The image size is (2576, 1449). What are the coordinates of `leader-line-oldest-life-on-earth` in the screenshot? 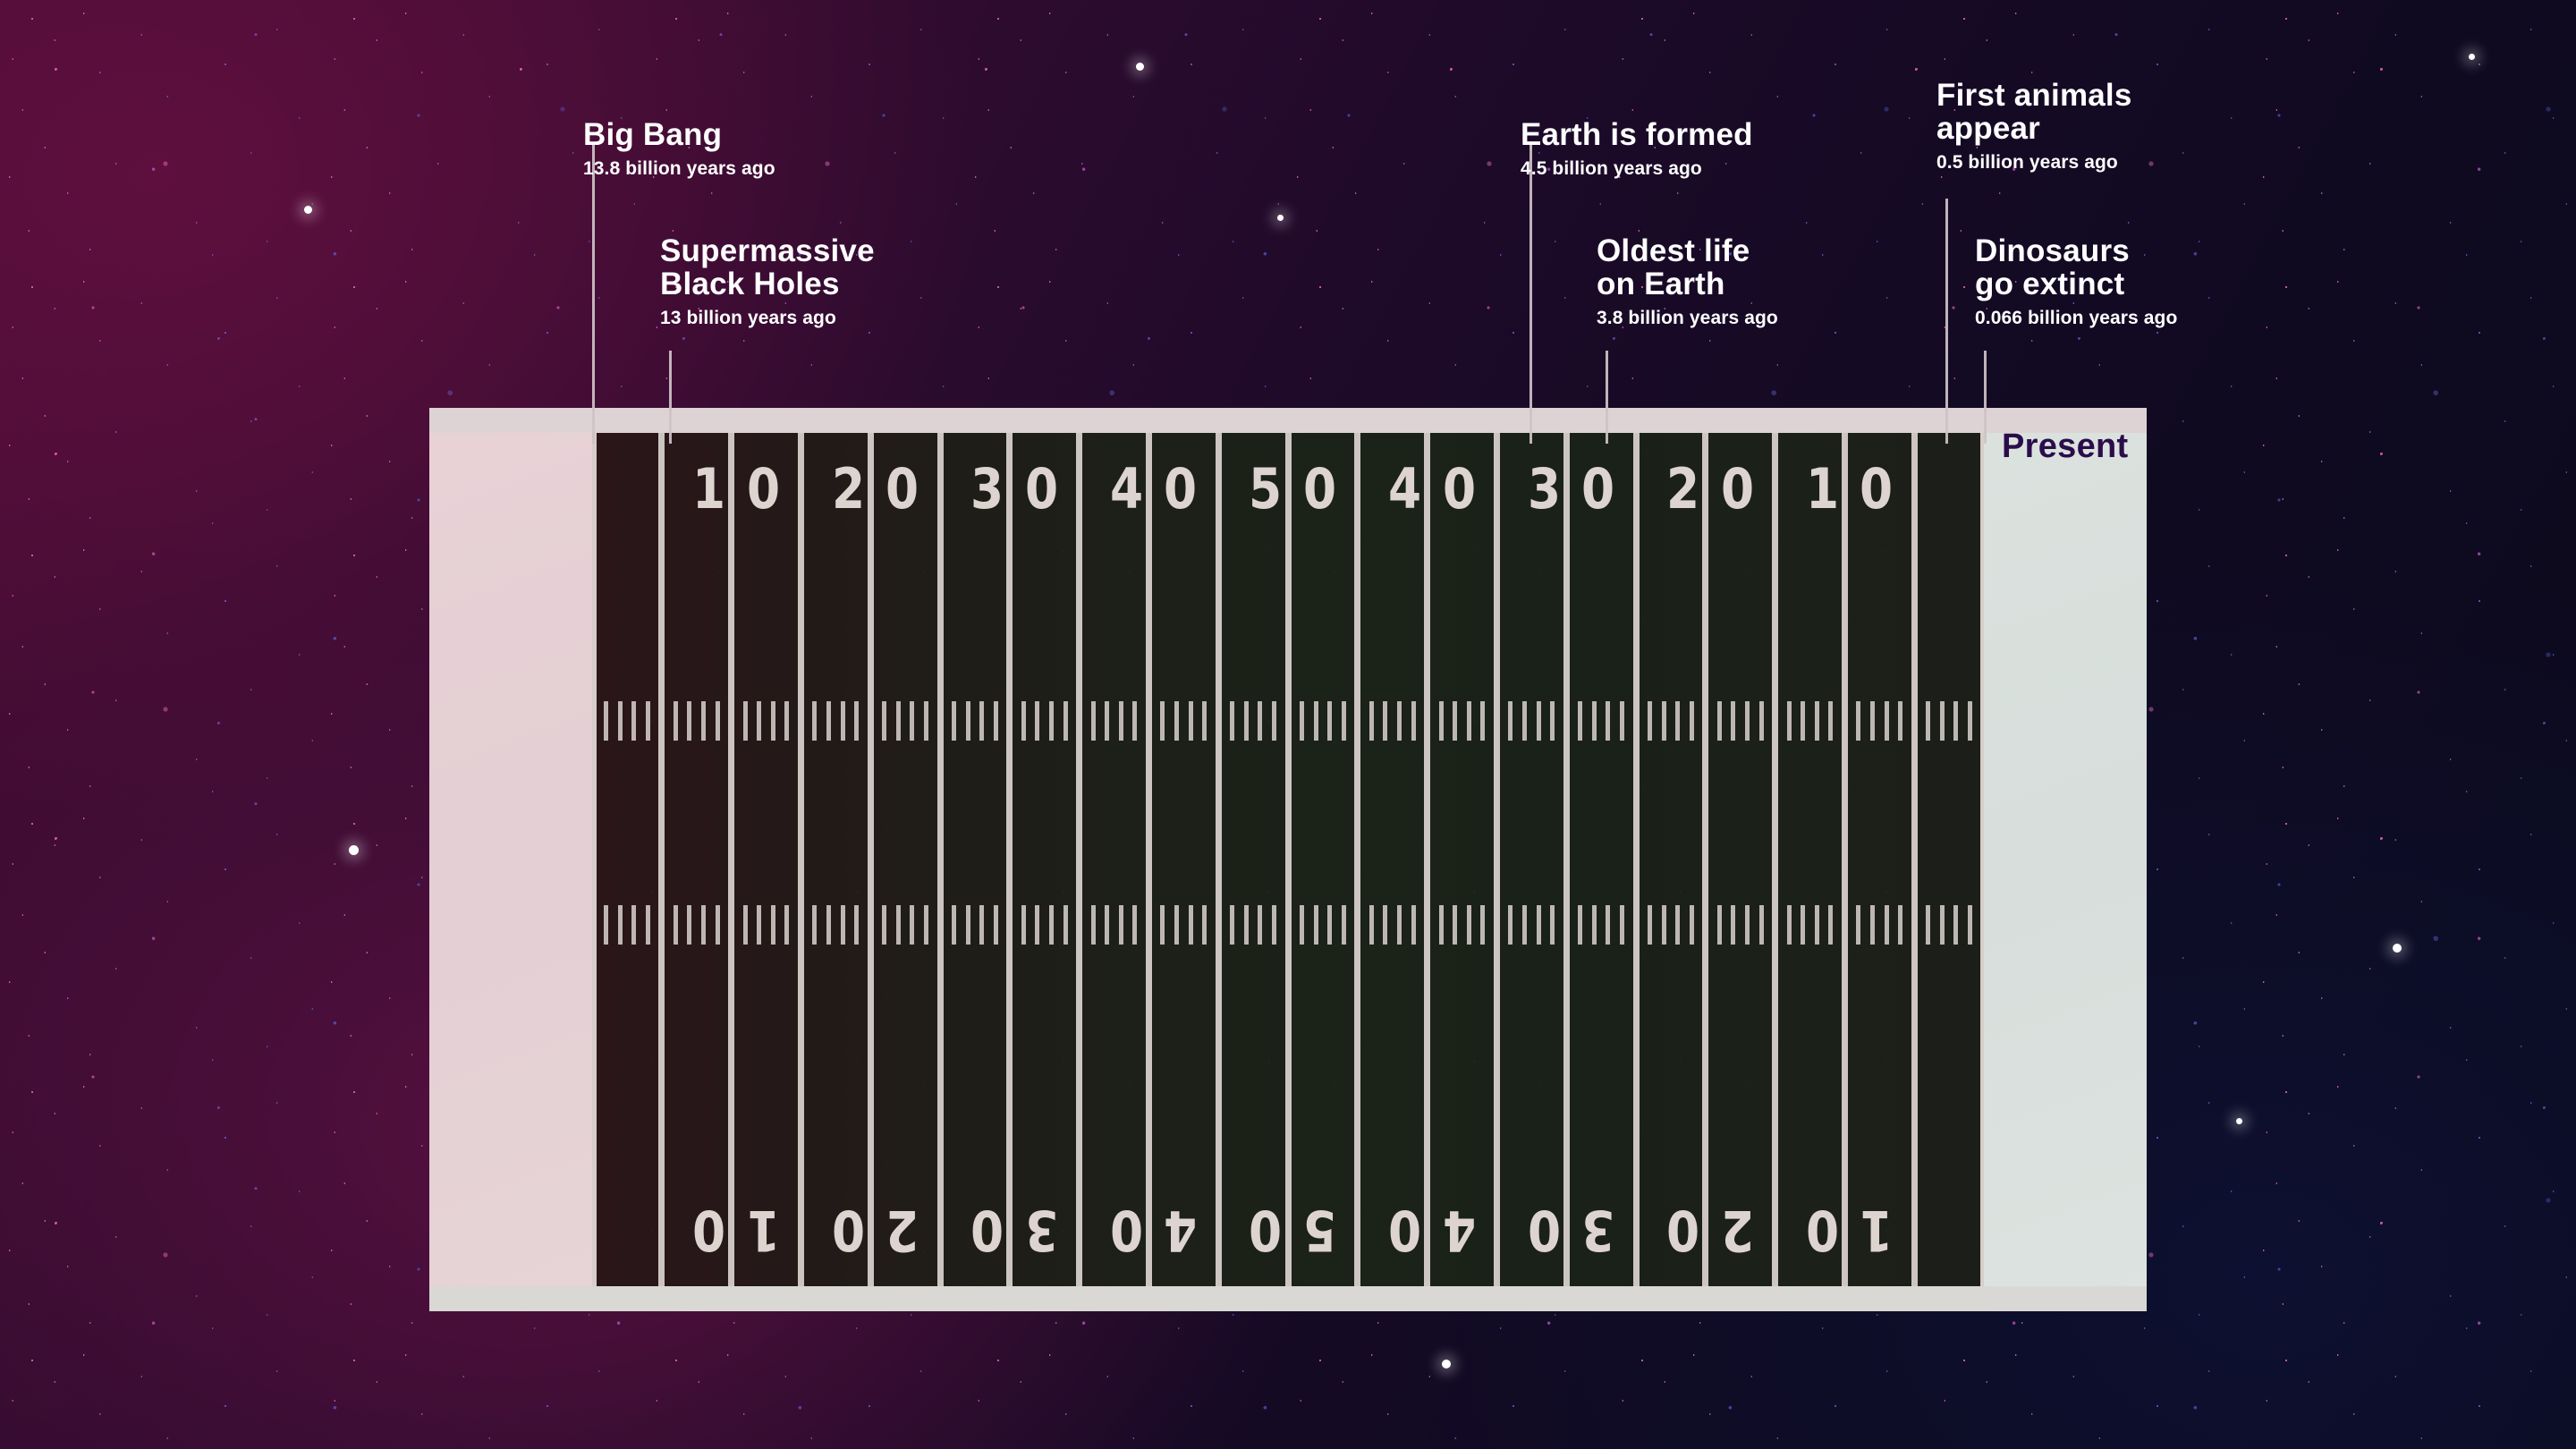 It's located at (1607, 397).